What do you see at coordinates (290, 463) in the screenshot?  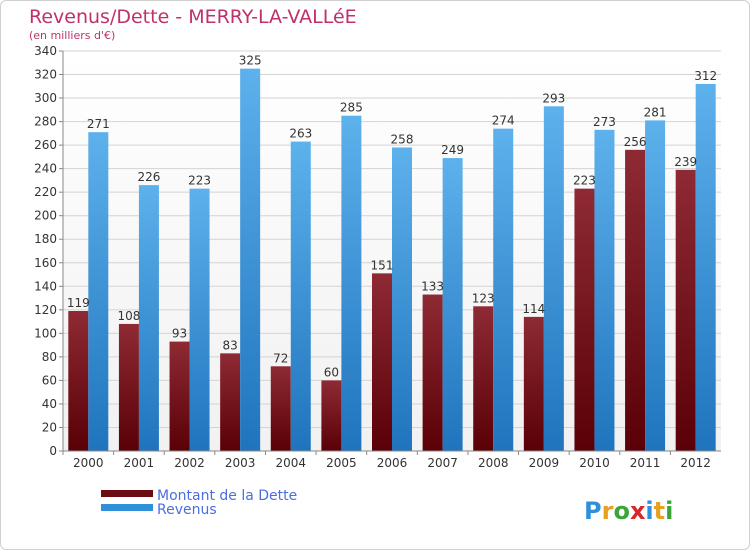 I see `x-tick-label: 2004` at bounding box center [290, 463].